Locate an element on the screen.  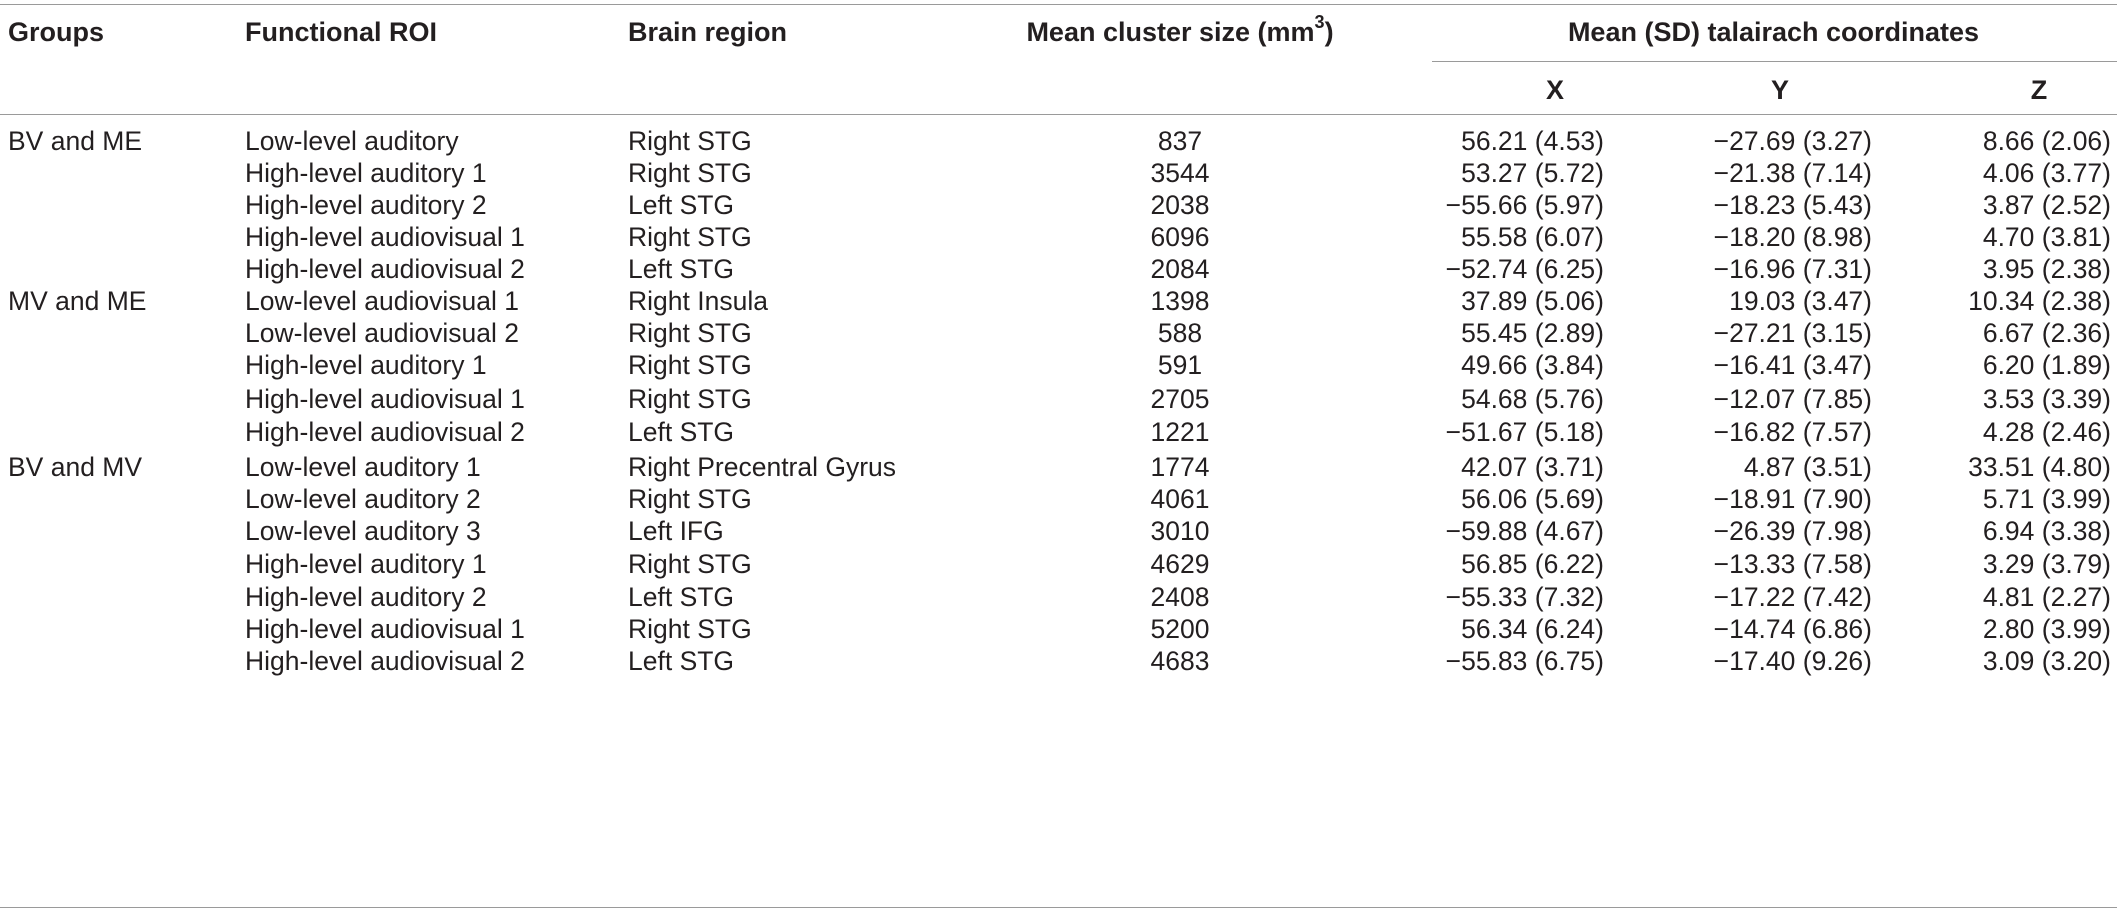
z-coordinate-cell: 4.81 (2.27) is located at coordinates (2046, 597).